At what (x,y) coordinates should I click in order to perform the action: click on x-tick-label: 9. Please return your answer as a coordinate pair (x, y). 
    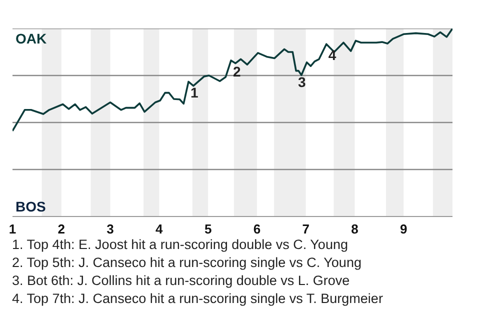
    Looking at the image, I should click on (404, 229).